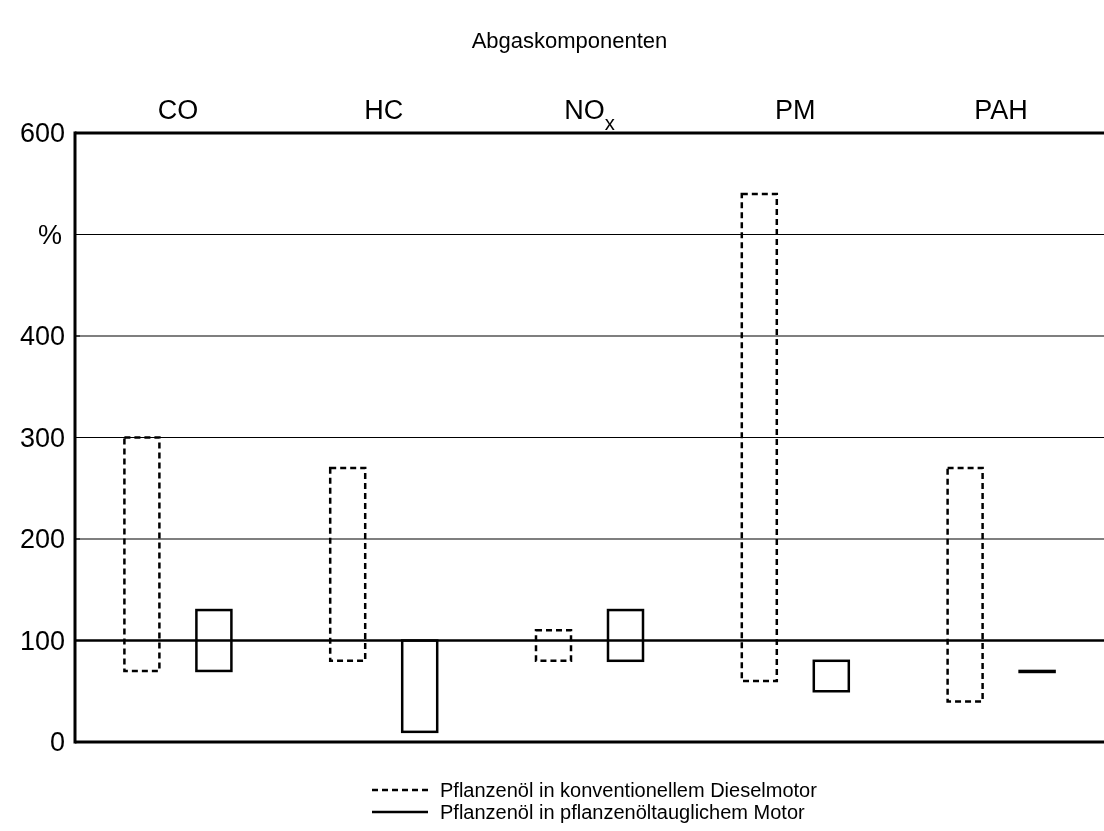 This screenshot has width=1104, height=831. What do you see at coordinates (622, 812) in the screenshot?
I see `legend-label: Pflanzenöl in pflanzenöltauglichem Motor` at bounding box center [622, 812].